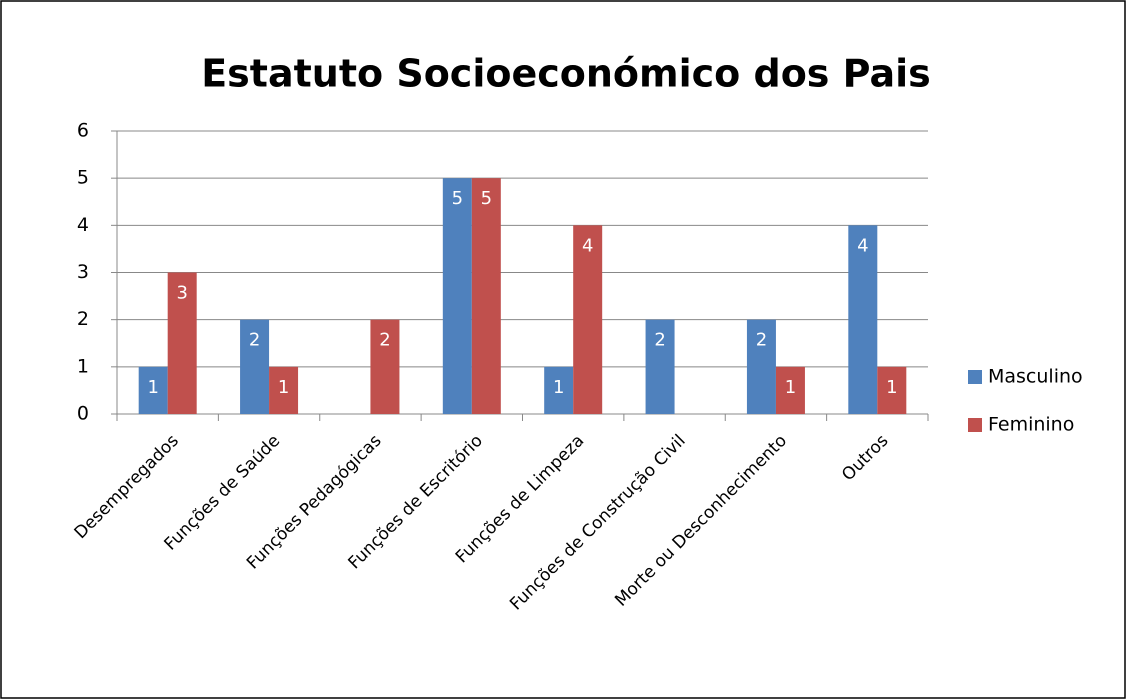 The height and width of the screenshot is (699, 1126). Describe the element at coordinates (83, 366) in the screenshot. I see `y-tick-label: 1` at that location.